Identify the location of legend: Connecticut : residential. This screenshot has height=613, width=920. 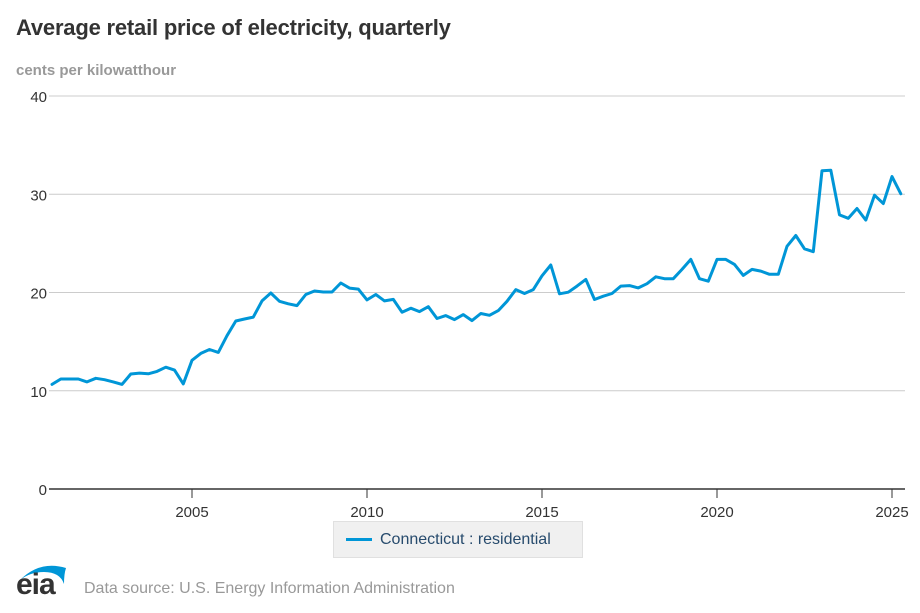
(458, 539).